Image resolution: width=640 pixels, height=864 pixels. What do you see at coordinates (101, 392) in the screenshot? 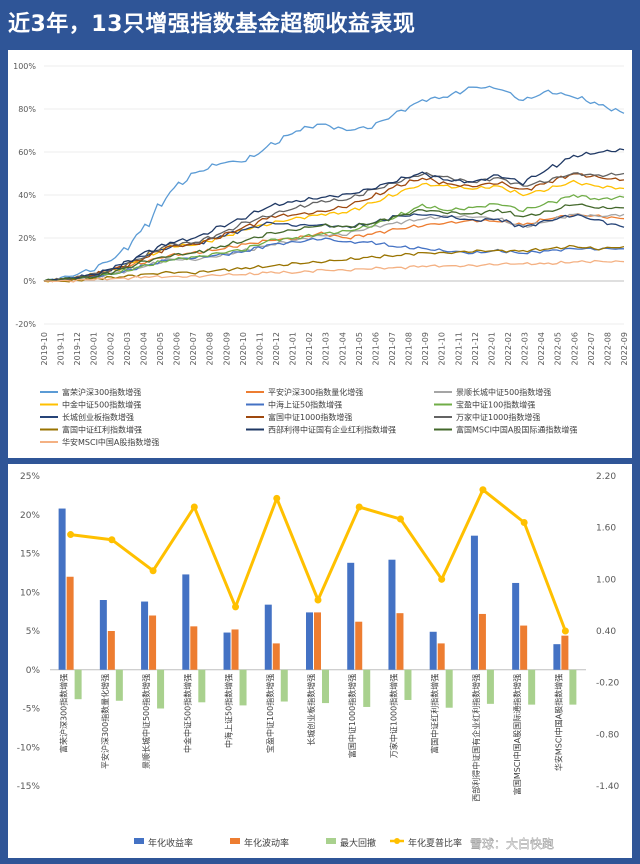
I see `legend-label: 富荣沪深300指数增强` at bounding box center [101, 392].